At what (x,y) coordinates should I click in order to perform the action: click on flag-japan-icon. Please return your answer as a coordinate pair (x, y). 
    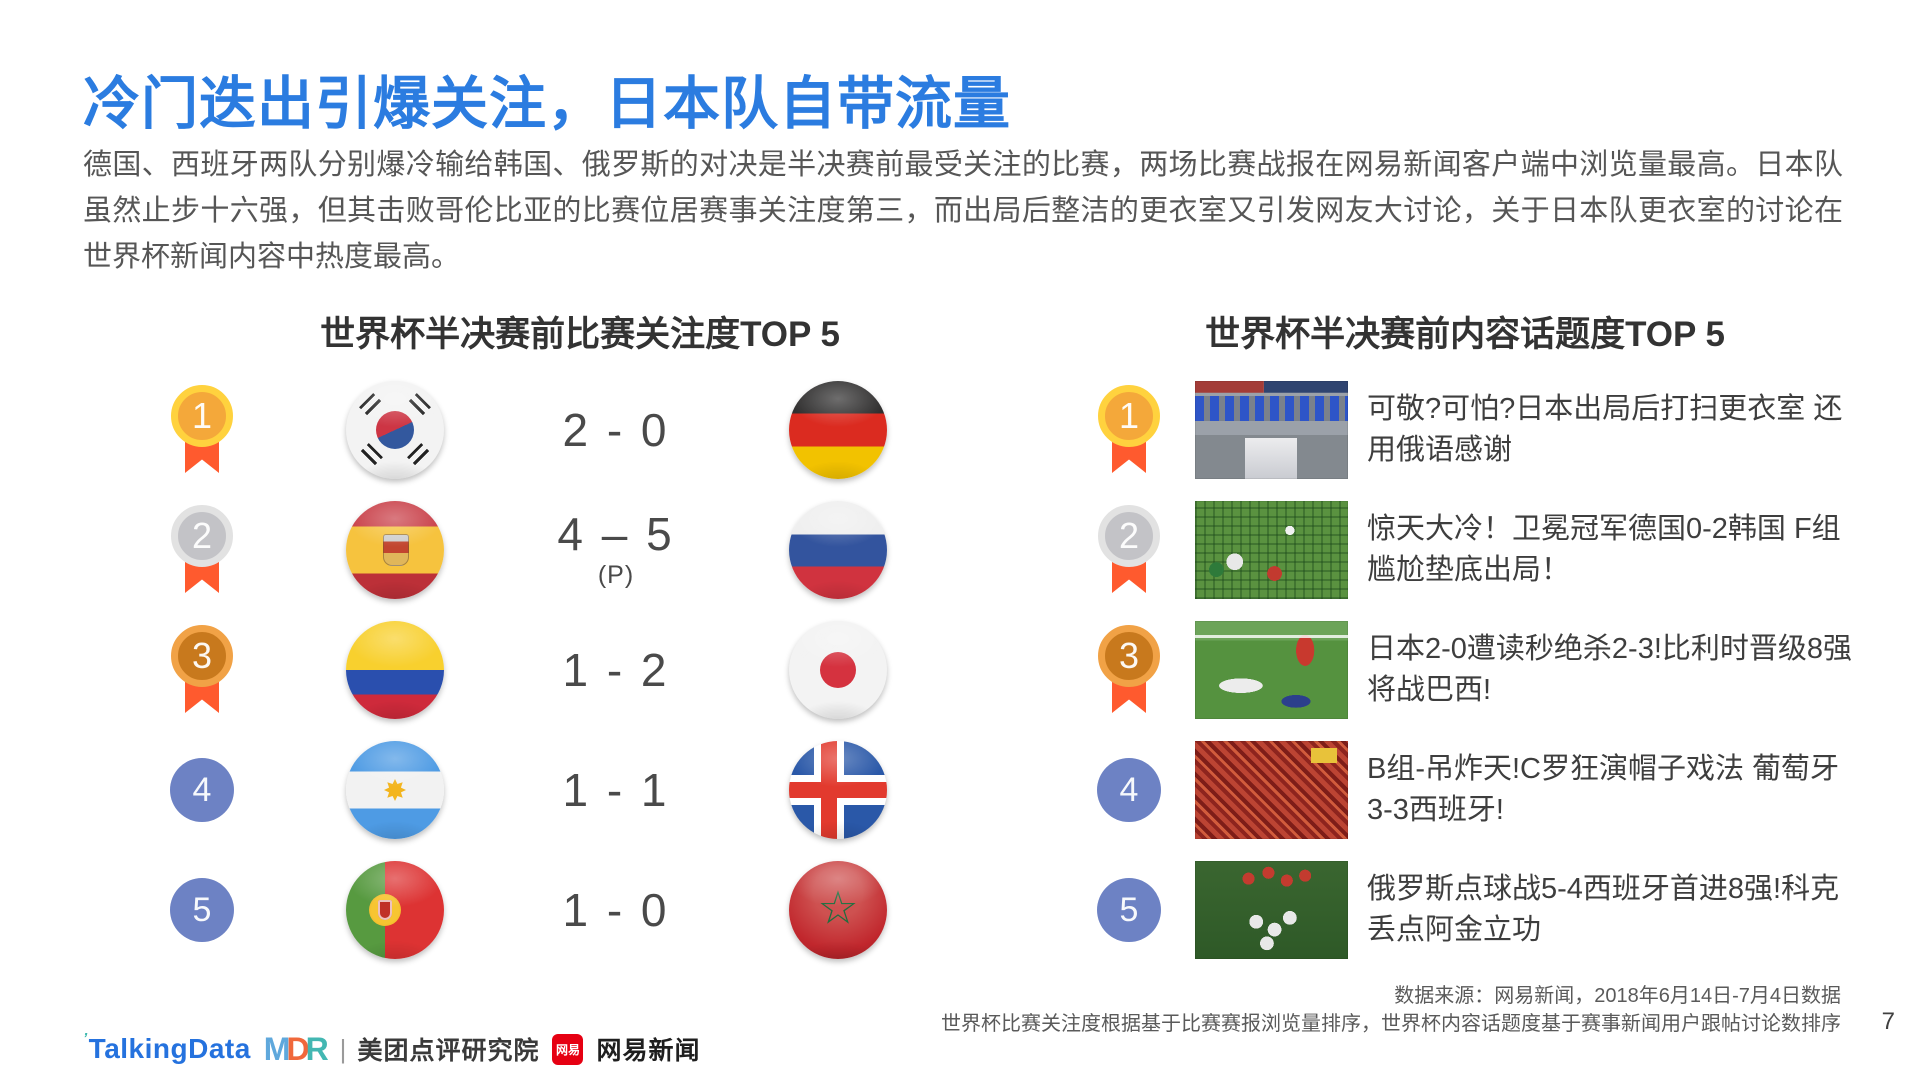
    Looking at the image, I should click on (838, 670).